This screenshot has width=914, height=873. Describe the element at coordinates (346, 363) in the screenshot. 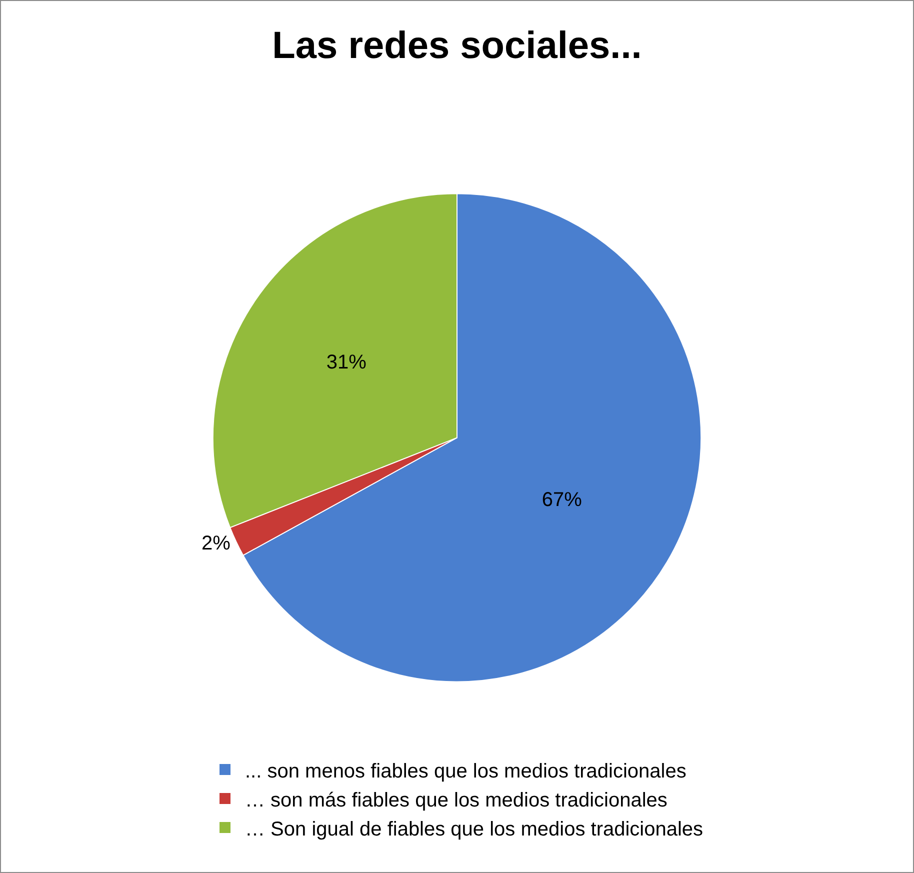

I see `data-label: 31%` at that location.